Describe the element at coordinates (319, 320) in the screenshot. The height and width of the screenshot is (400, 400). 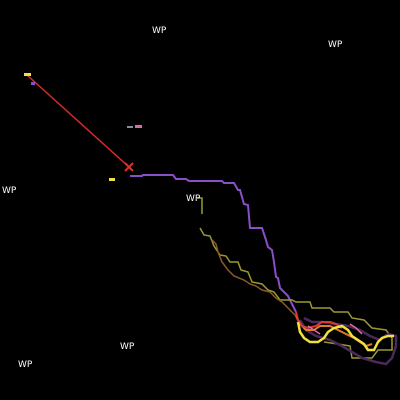
I see `track-red` at that location.